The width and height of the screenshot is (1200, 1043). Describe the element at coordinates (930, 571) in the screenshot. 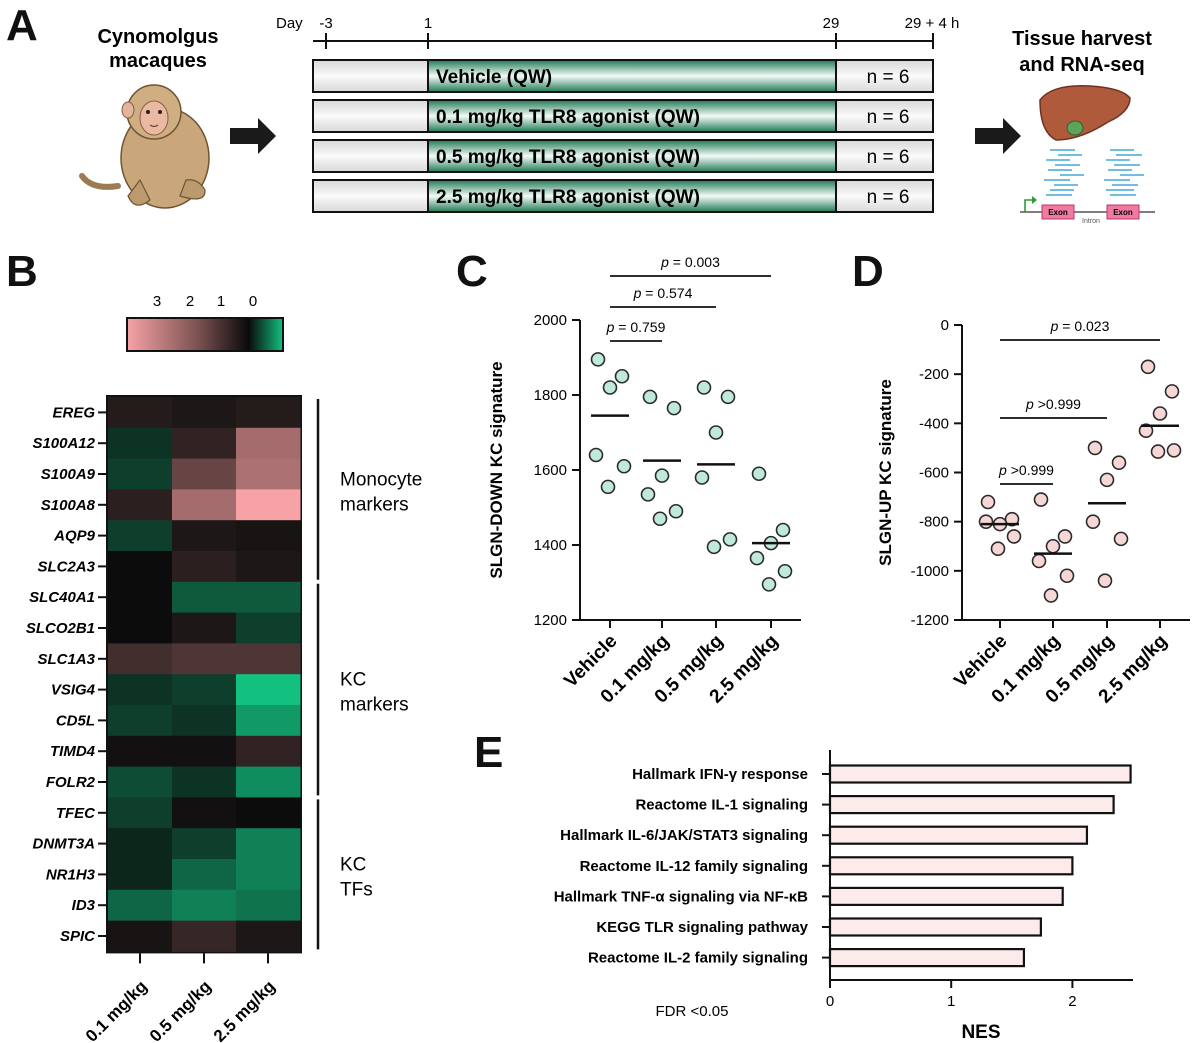

I see `y-tick-label: -1000` at that location.